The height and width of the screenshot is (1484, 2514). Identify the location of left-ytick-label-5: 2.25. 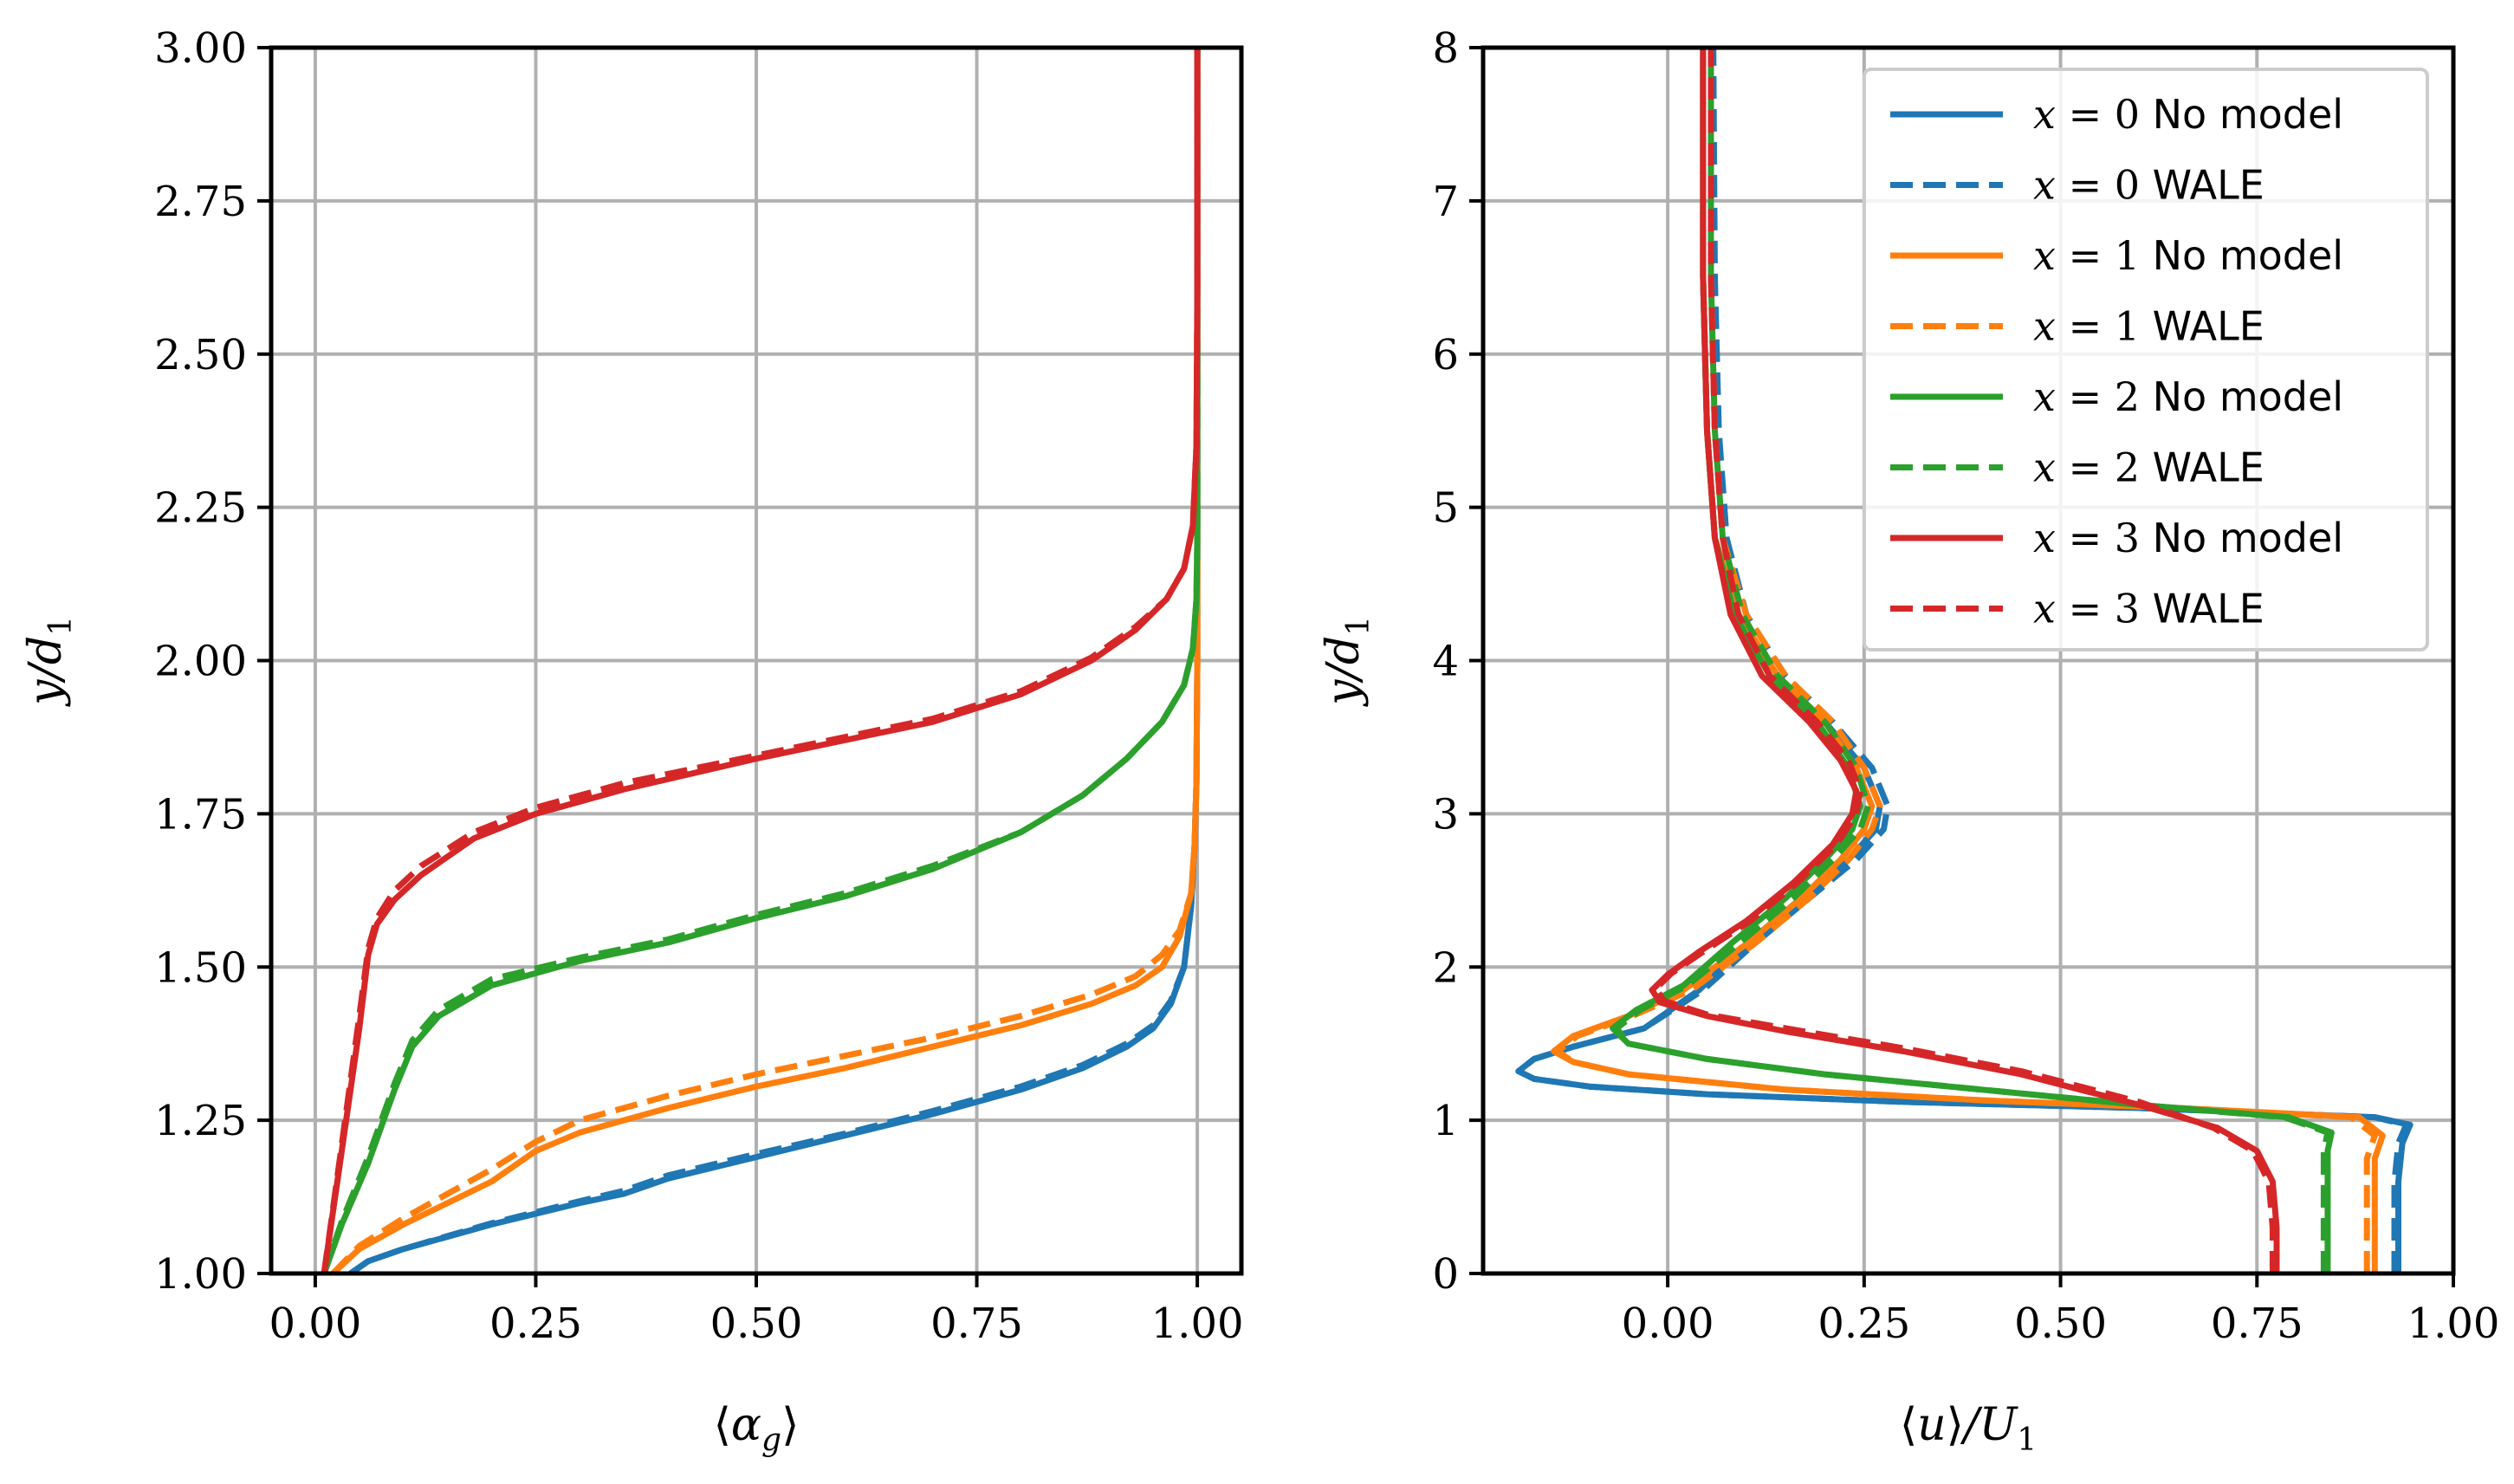
(201, 508).